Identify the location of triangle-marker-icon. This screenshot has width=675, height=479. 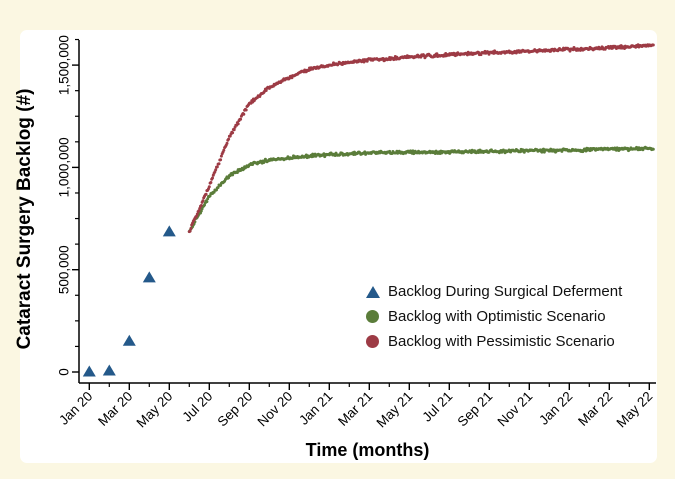
(372, 291).